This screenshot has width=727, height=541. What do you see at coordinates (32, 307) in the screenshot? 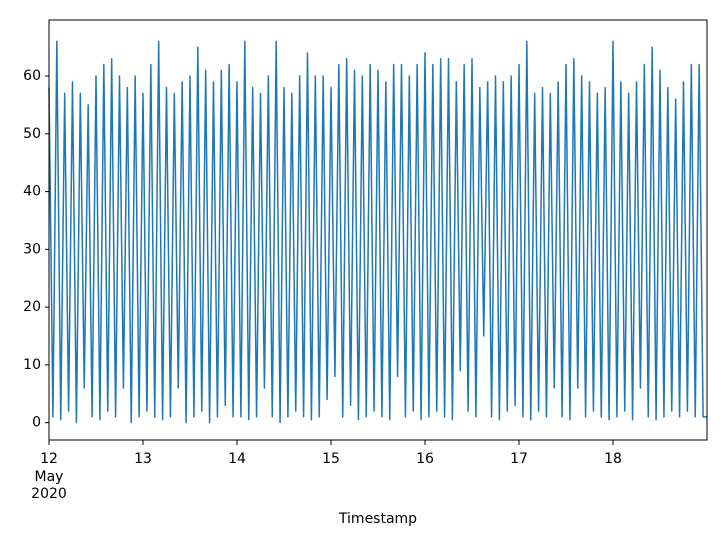
I see `y-tick-label: 20` at bounding box center [32, 307].